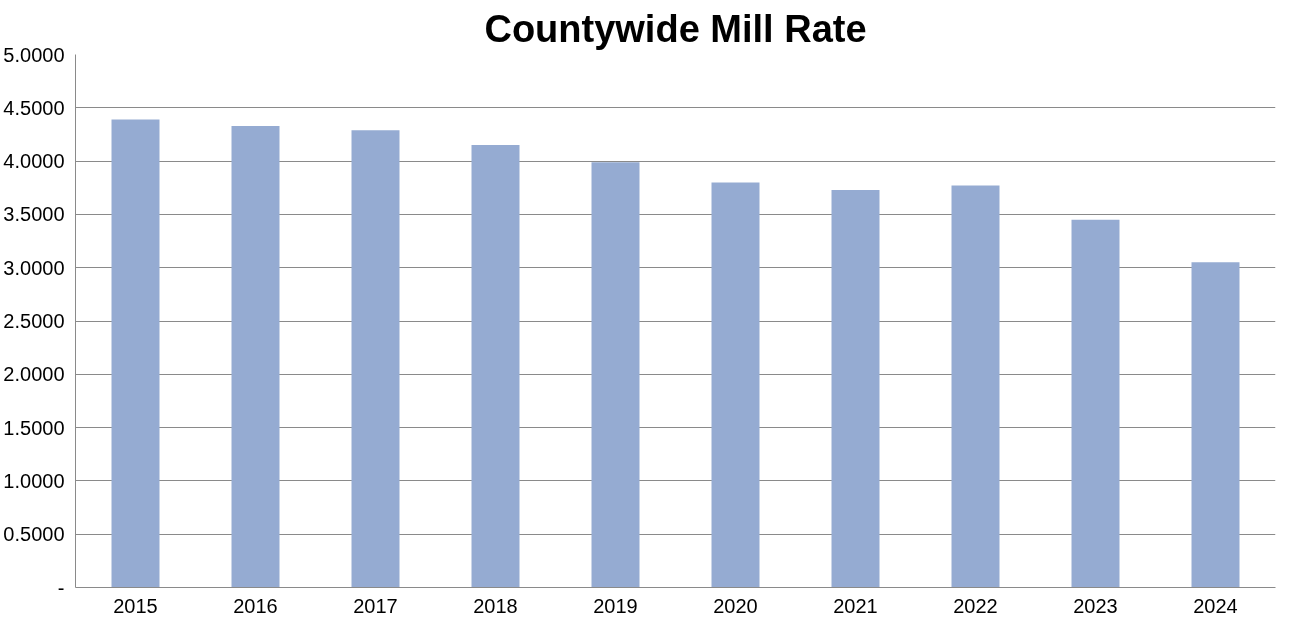 This screenshot has height=620, width=1306. I want to click on chart-title: Countywide Mill Rate, so click(675, 28).